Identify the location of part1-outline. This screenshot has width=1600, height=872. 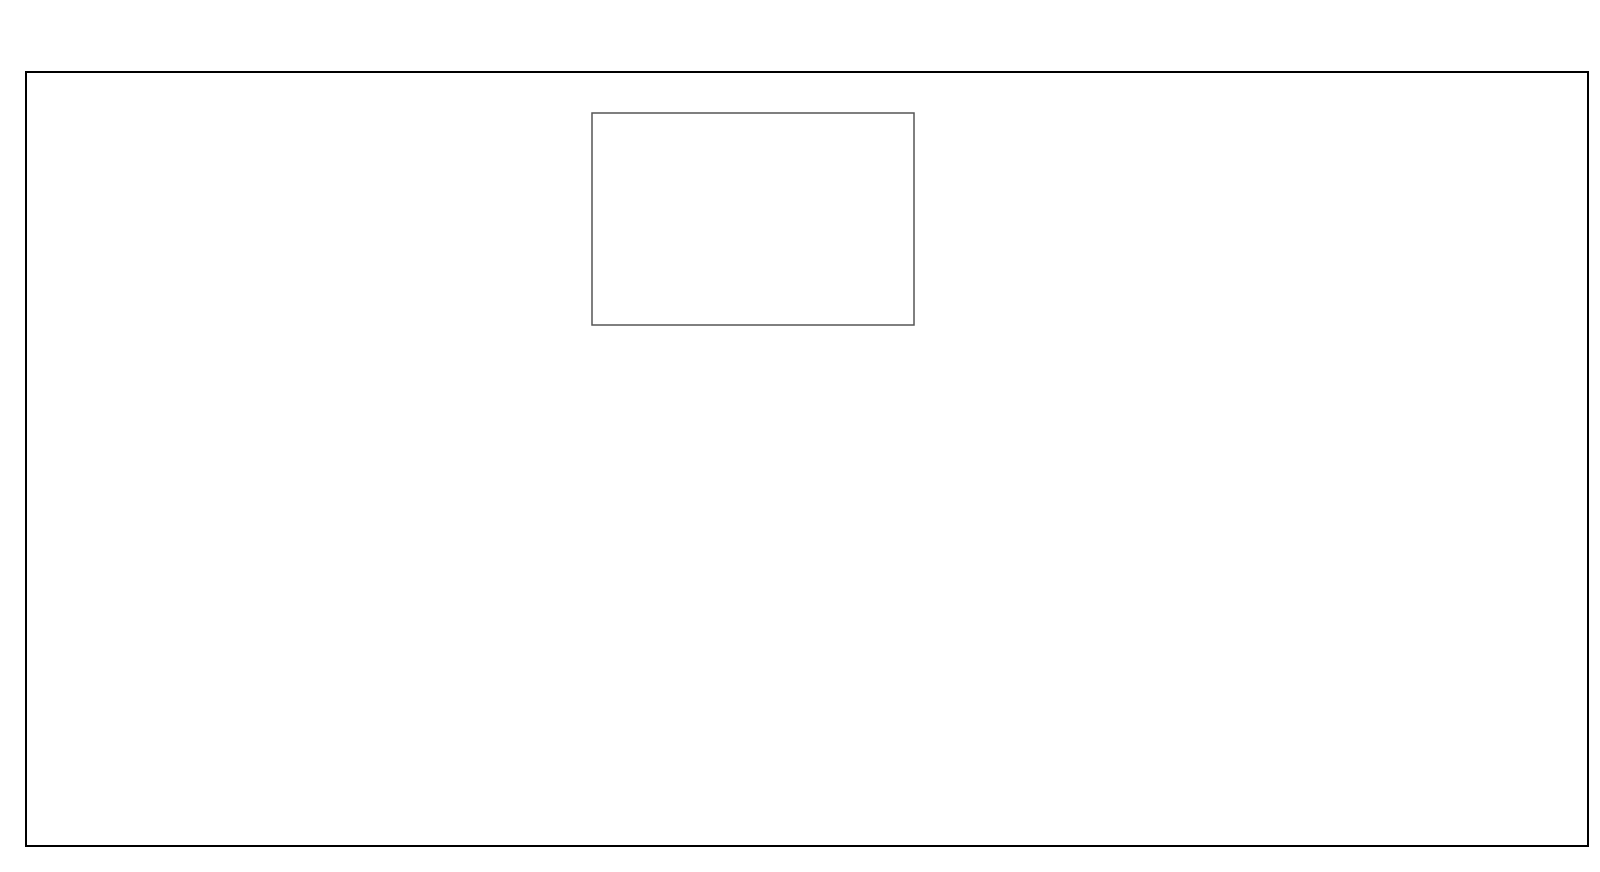
(753, 219).